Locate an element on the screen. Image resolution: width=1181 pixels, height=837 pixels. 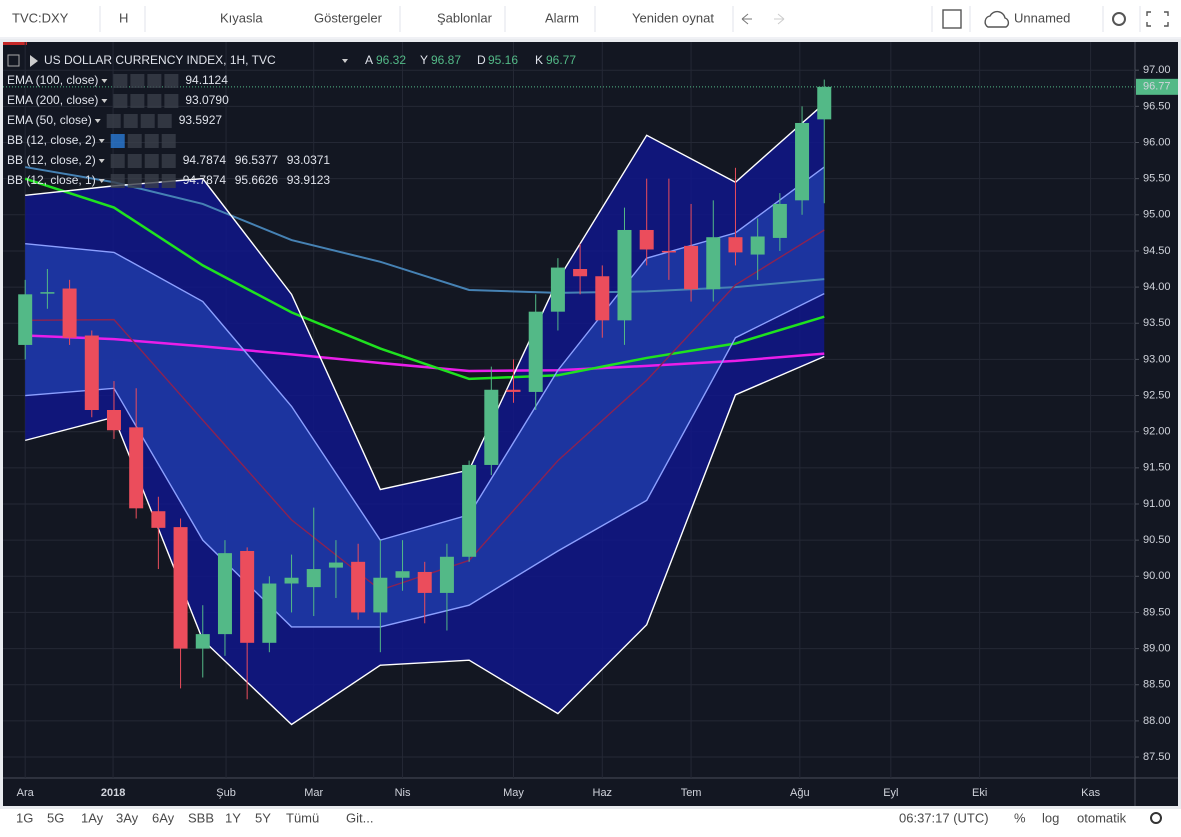
flag-icon is located at coordinates (34, 61).